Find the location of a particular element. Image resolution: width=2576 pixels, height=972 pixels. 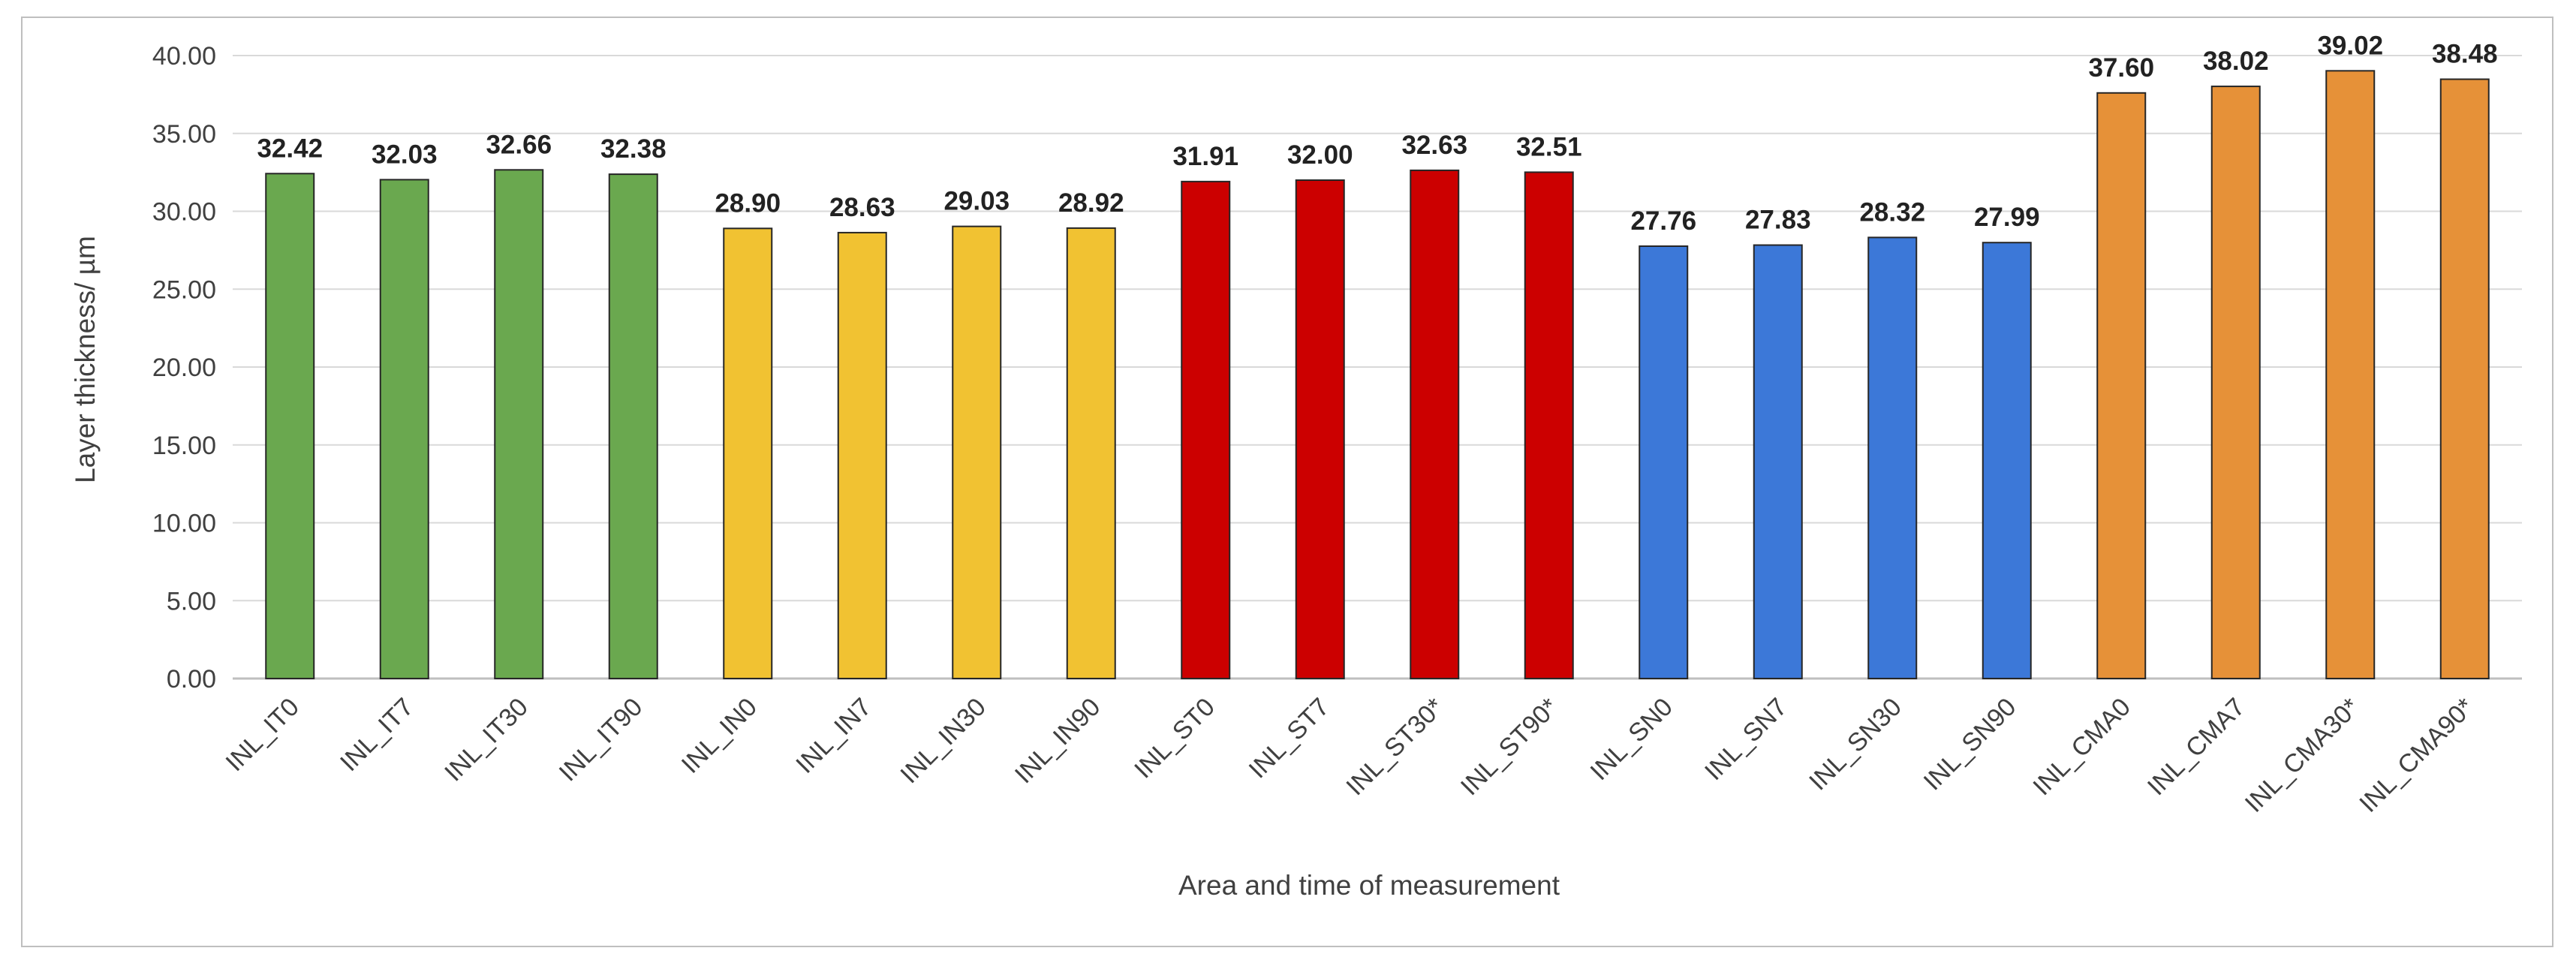

data-label: 29.03 is located at coordinates (977, 201).